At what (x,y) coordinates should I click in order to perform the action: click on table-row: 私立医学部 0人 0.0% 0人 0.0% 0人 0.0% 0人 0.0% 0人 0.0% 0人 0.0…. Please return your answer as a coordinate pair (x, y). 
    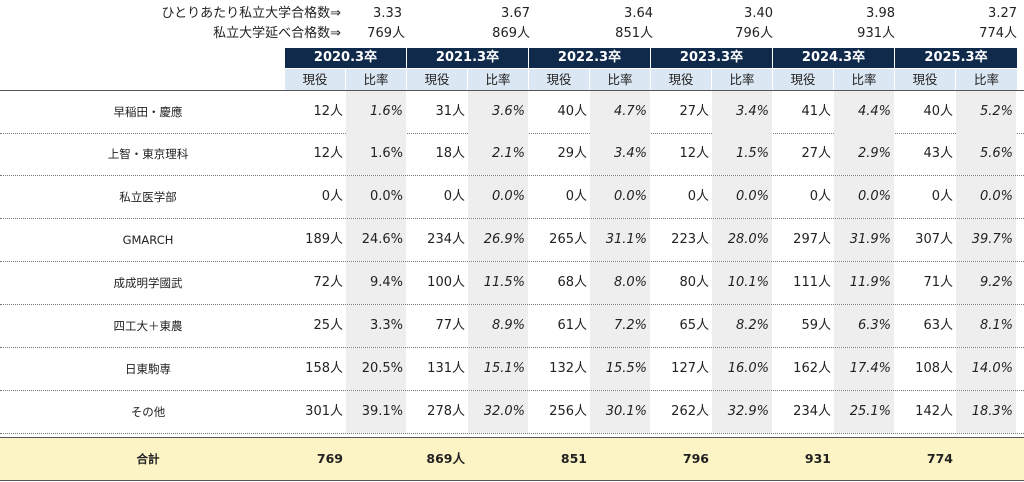
    Looking at the image, I should click on (512, 197).